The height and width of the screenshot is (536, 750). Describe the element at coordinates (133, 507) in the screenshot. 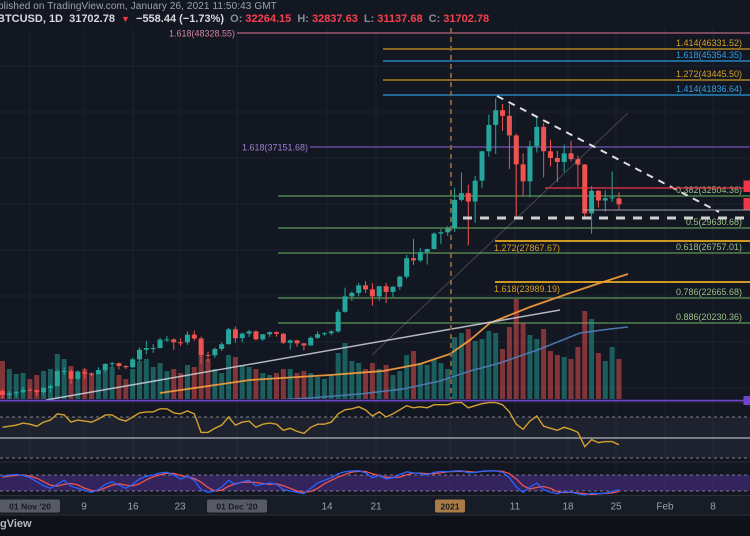

I see `time-axis-label: 16` at that location.